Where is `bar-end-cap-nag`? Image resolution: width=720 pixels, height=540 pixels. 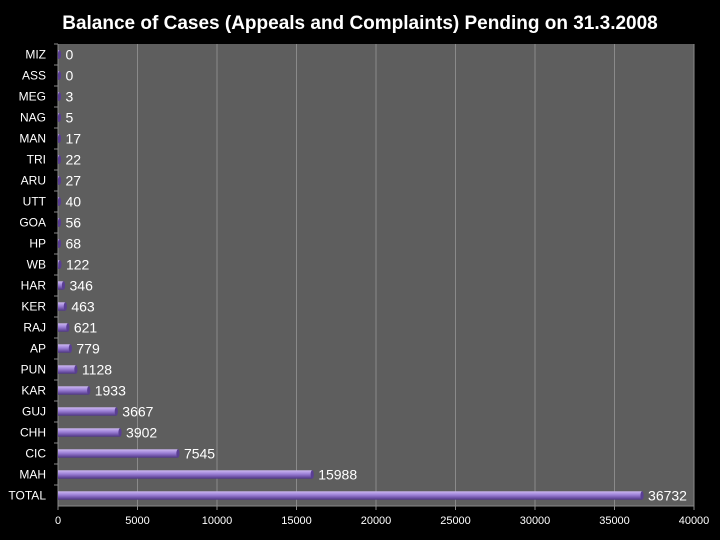
bar-end-cap-nag is located at coordinates (59, 117).